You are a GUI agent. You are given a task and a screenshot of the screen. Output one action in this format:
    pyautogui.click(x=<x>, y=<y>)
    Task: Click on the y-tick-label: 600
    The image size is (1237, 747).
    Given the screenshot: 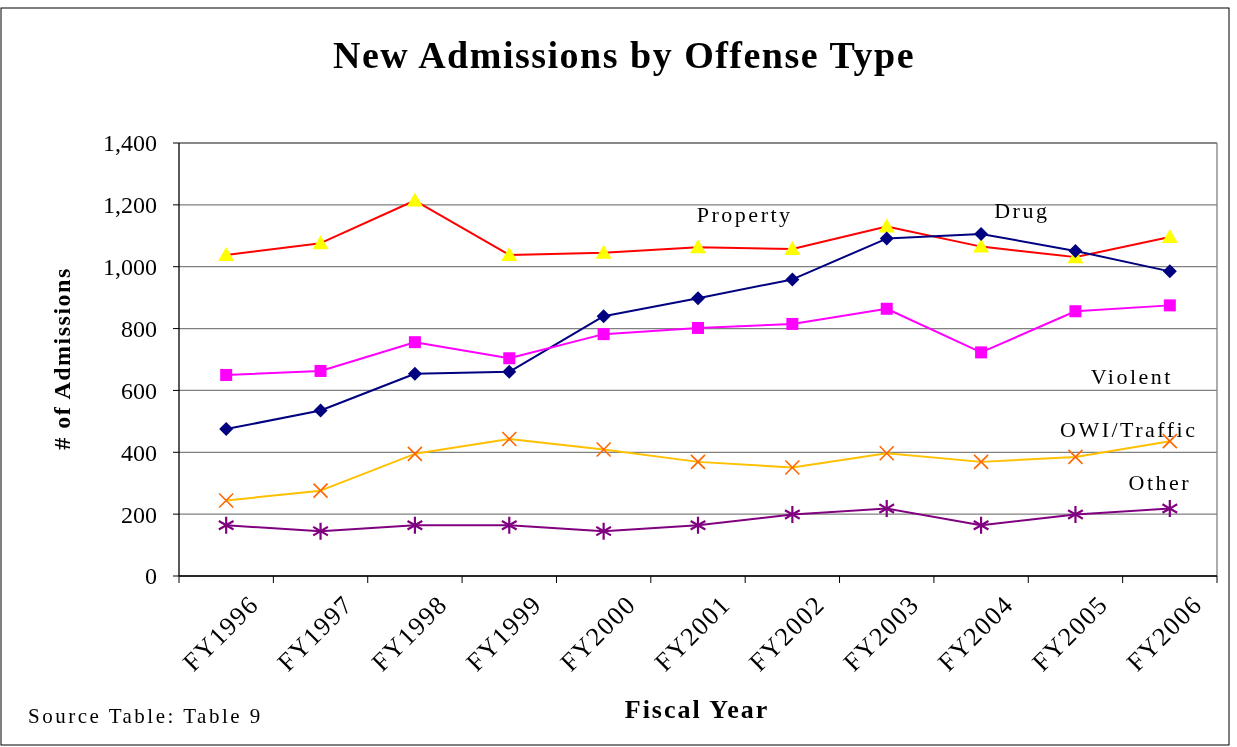 What is the action you would take?
    pyautogui.click(x=139, y=390)
    